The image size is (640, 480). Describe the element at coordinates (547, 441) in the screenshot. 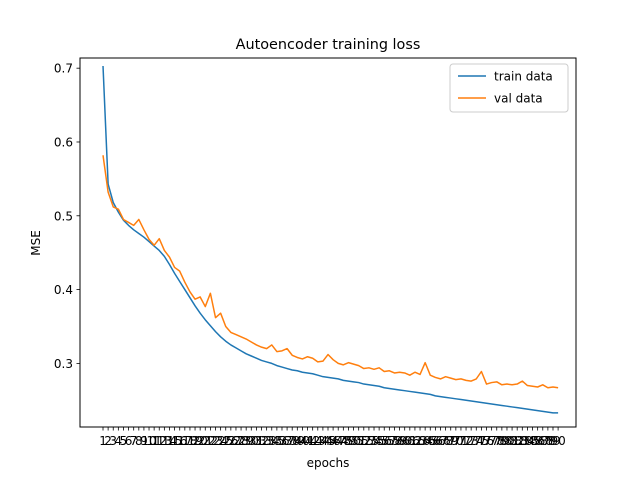

I see `x-tick-label: 88` at that location.